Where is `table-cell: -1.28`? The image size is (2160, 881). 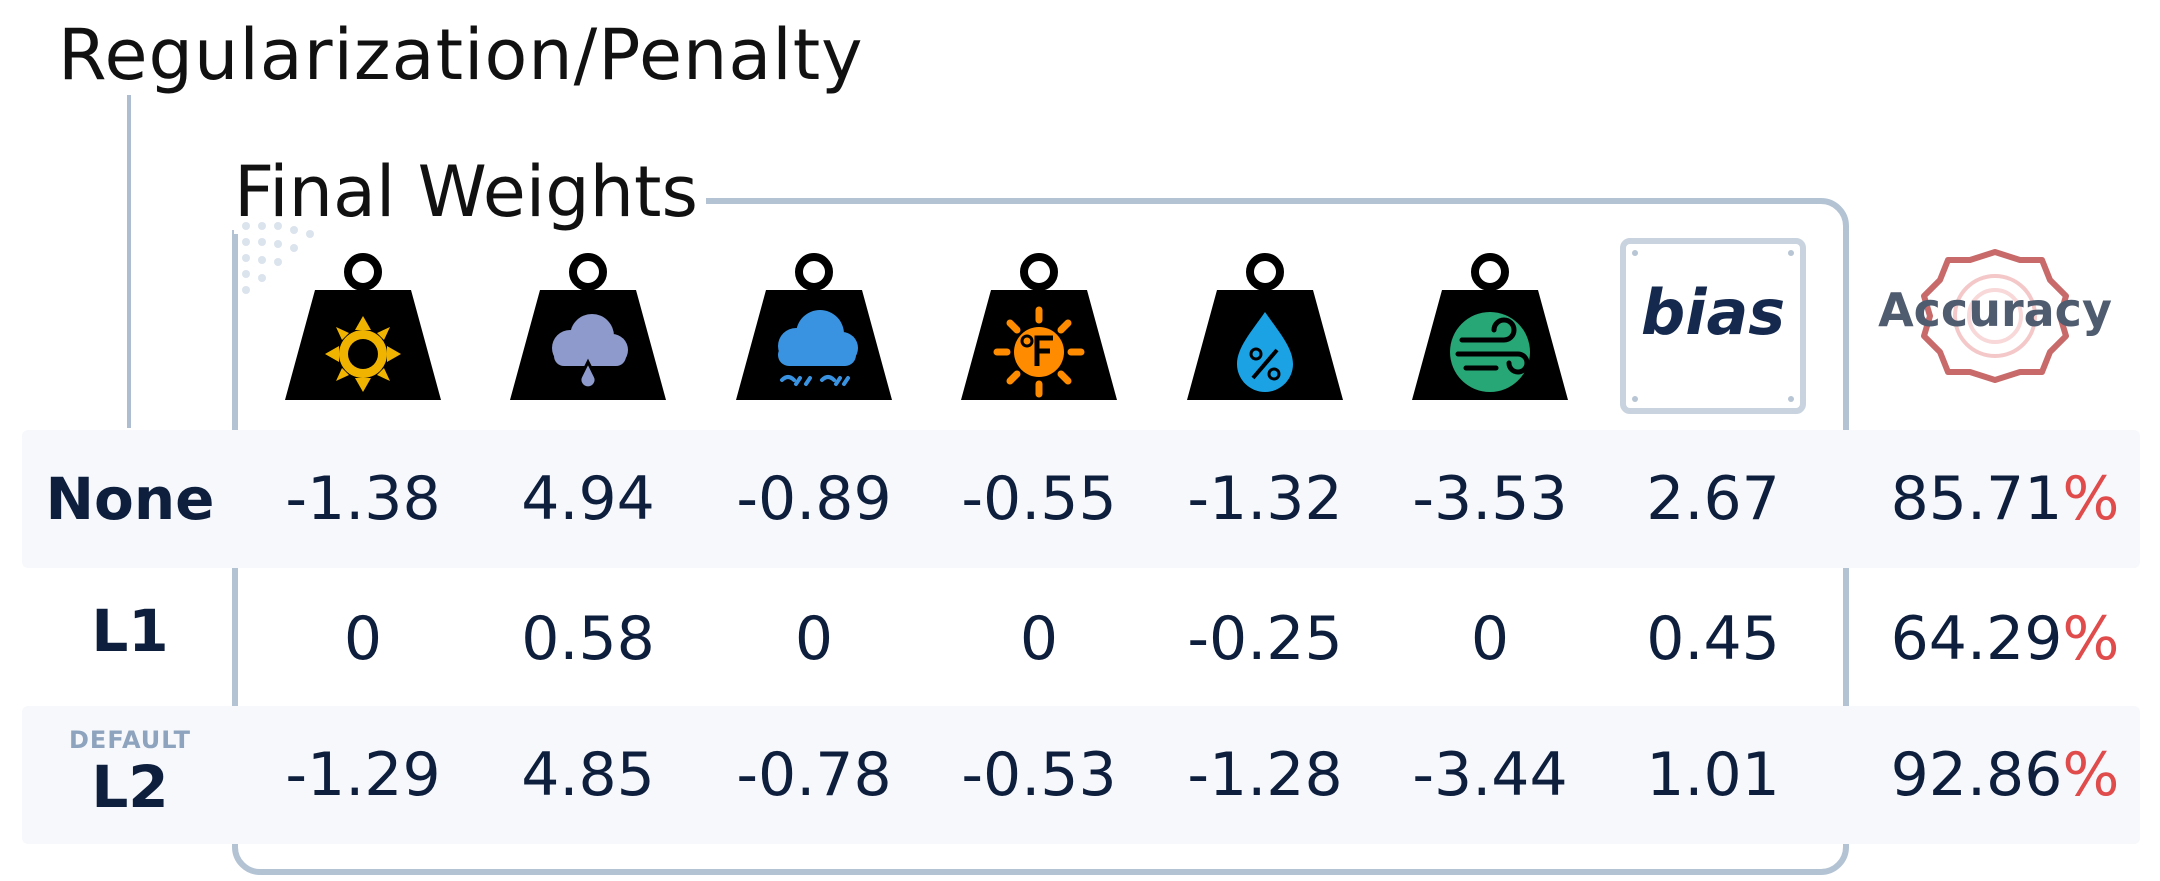
table-cell: -1.28 is located at coordinates (1265, 775).